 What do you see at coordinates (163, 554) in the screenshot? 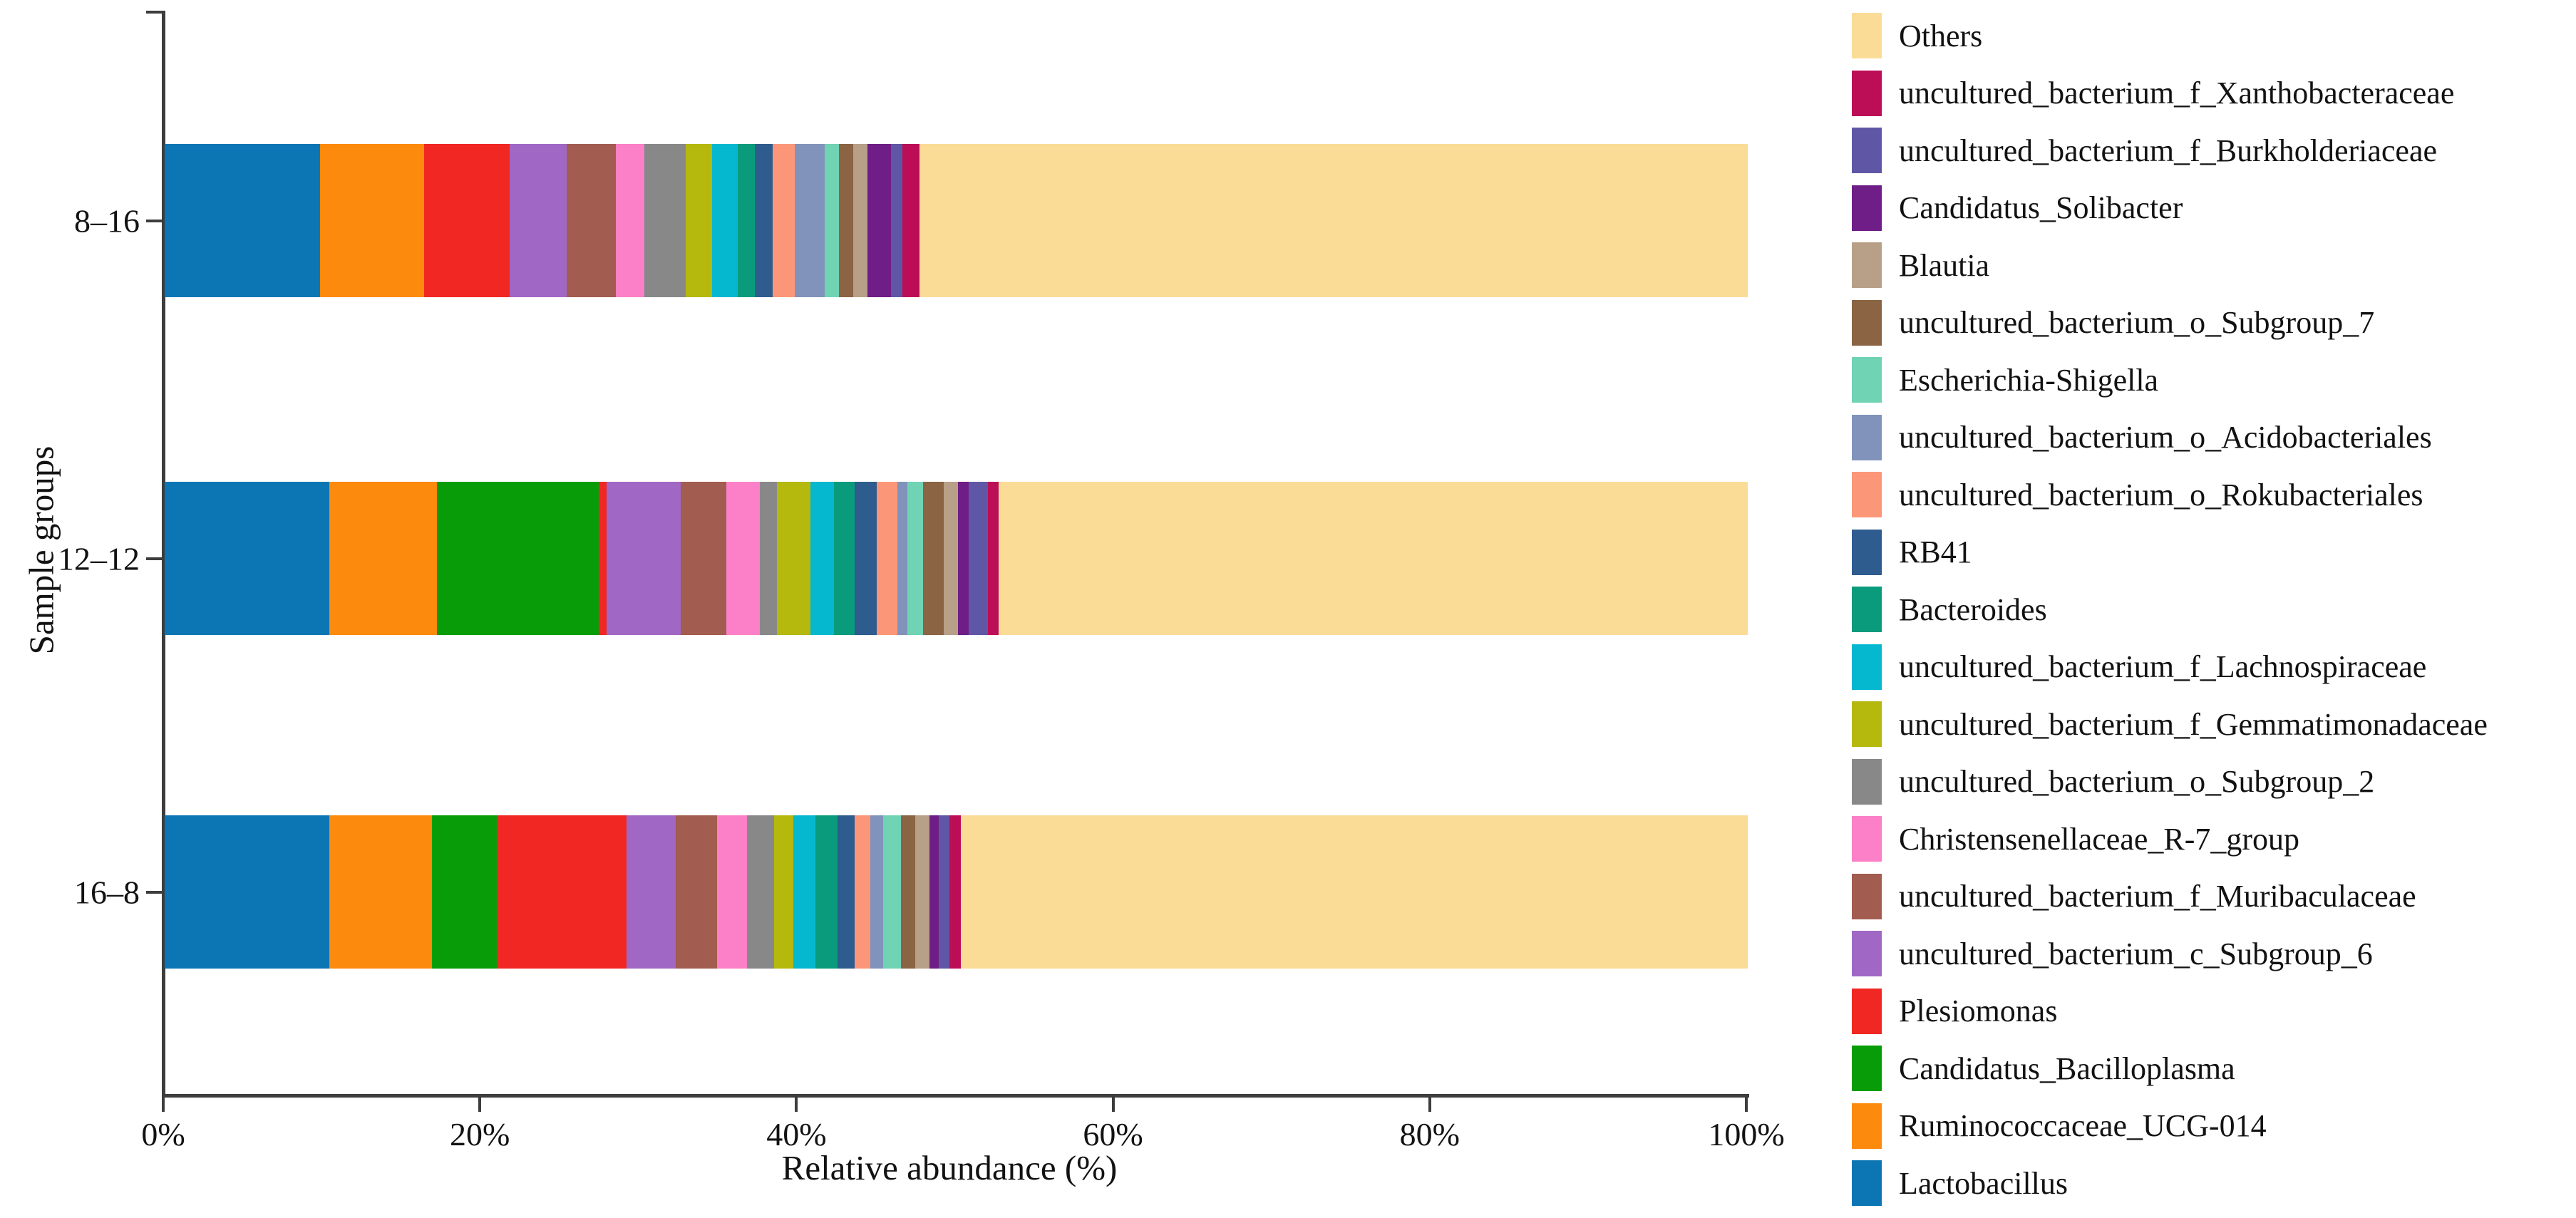
I see `y-axis-line` at bounding box center [163, 554].